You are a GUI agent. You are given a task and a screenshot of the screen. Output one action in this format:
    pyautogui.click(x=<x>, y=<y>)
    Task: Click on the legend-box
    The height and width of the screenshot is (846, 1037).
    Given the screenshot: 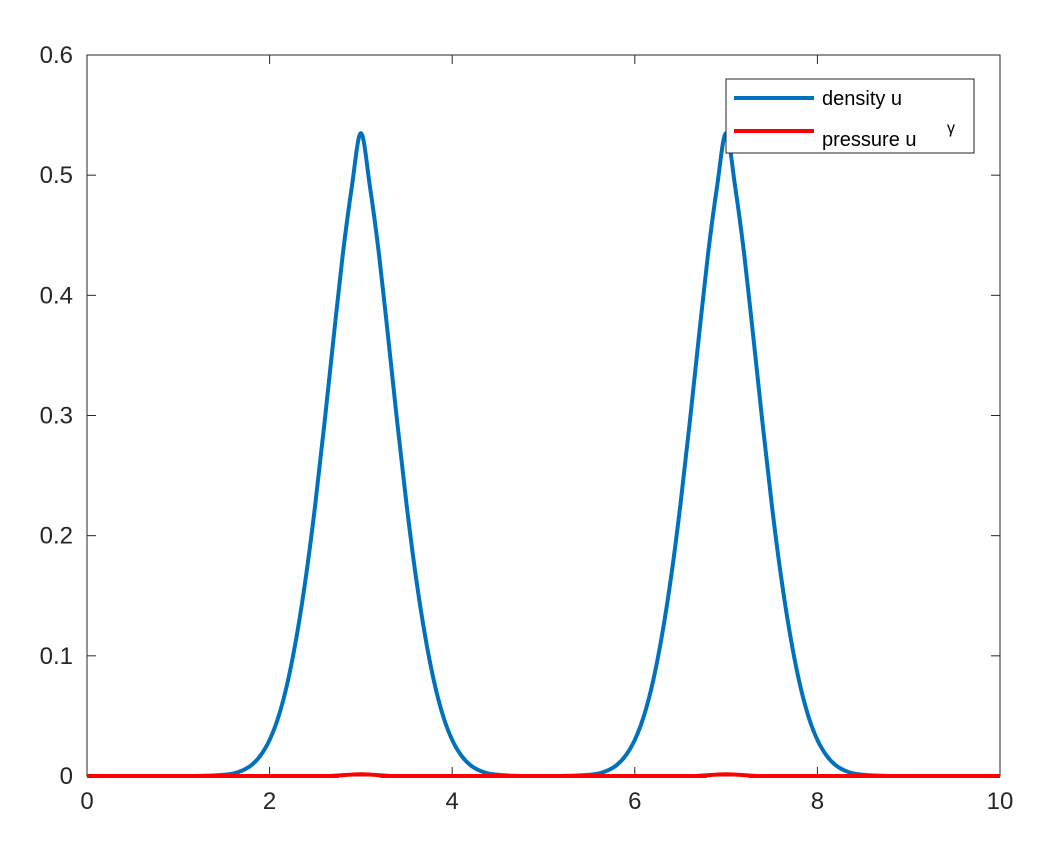 What is the action you would take?
    pyautogui.click(x=850, y=116)
    